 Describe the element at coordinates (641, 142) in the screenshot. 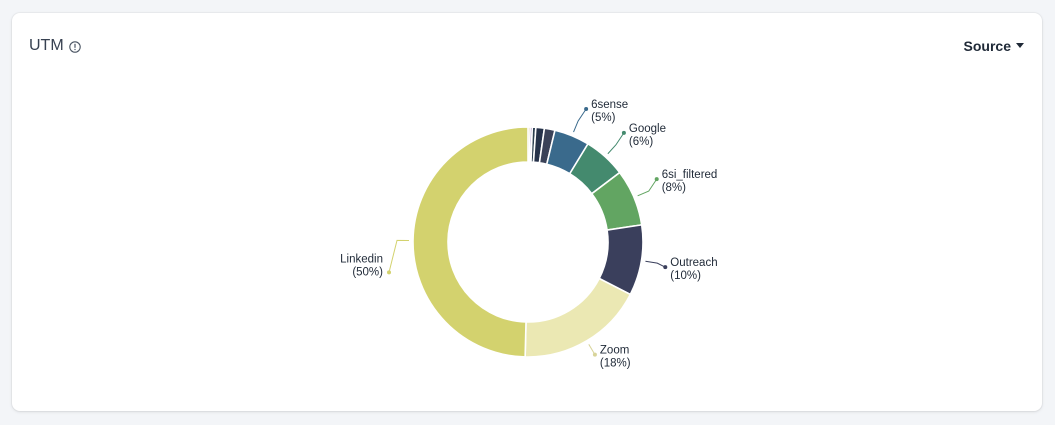

I see `slice-percent: (6%)` at that location.